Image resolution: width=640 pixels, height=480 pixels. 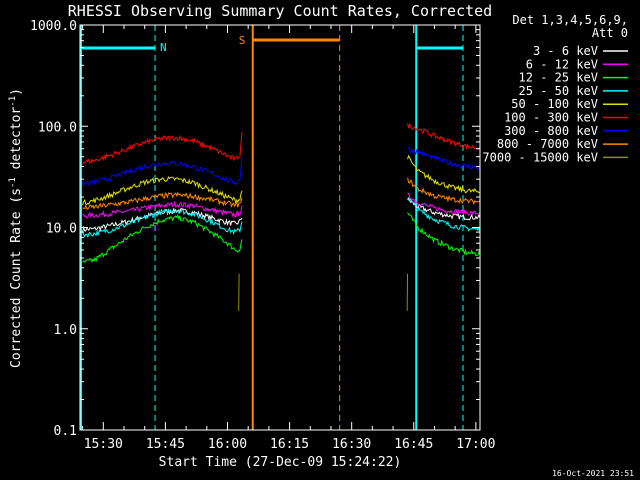 I want to click on x-tick-label: 16:00, so click(x=227, y=444).